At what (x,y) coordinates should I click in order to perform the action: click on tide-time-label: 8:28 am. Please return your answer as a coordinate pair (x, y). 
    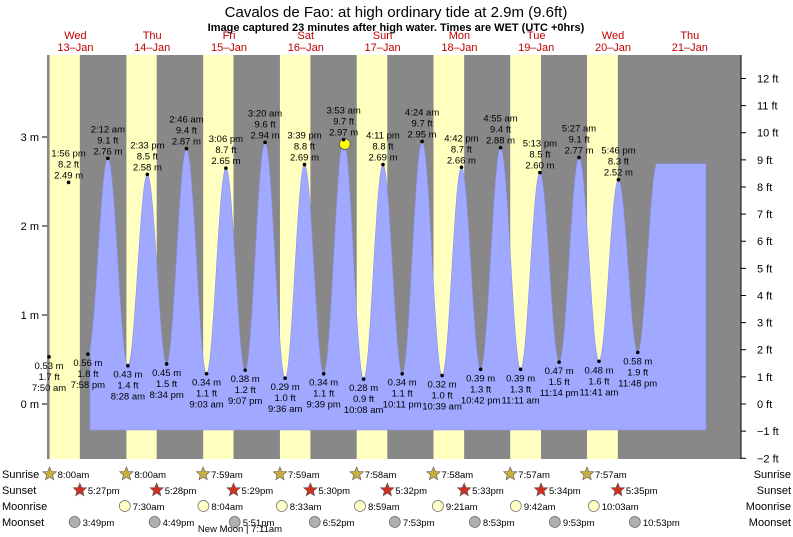
    Looking at the image, I should click on (128, 397).